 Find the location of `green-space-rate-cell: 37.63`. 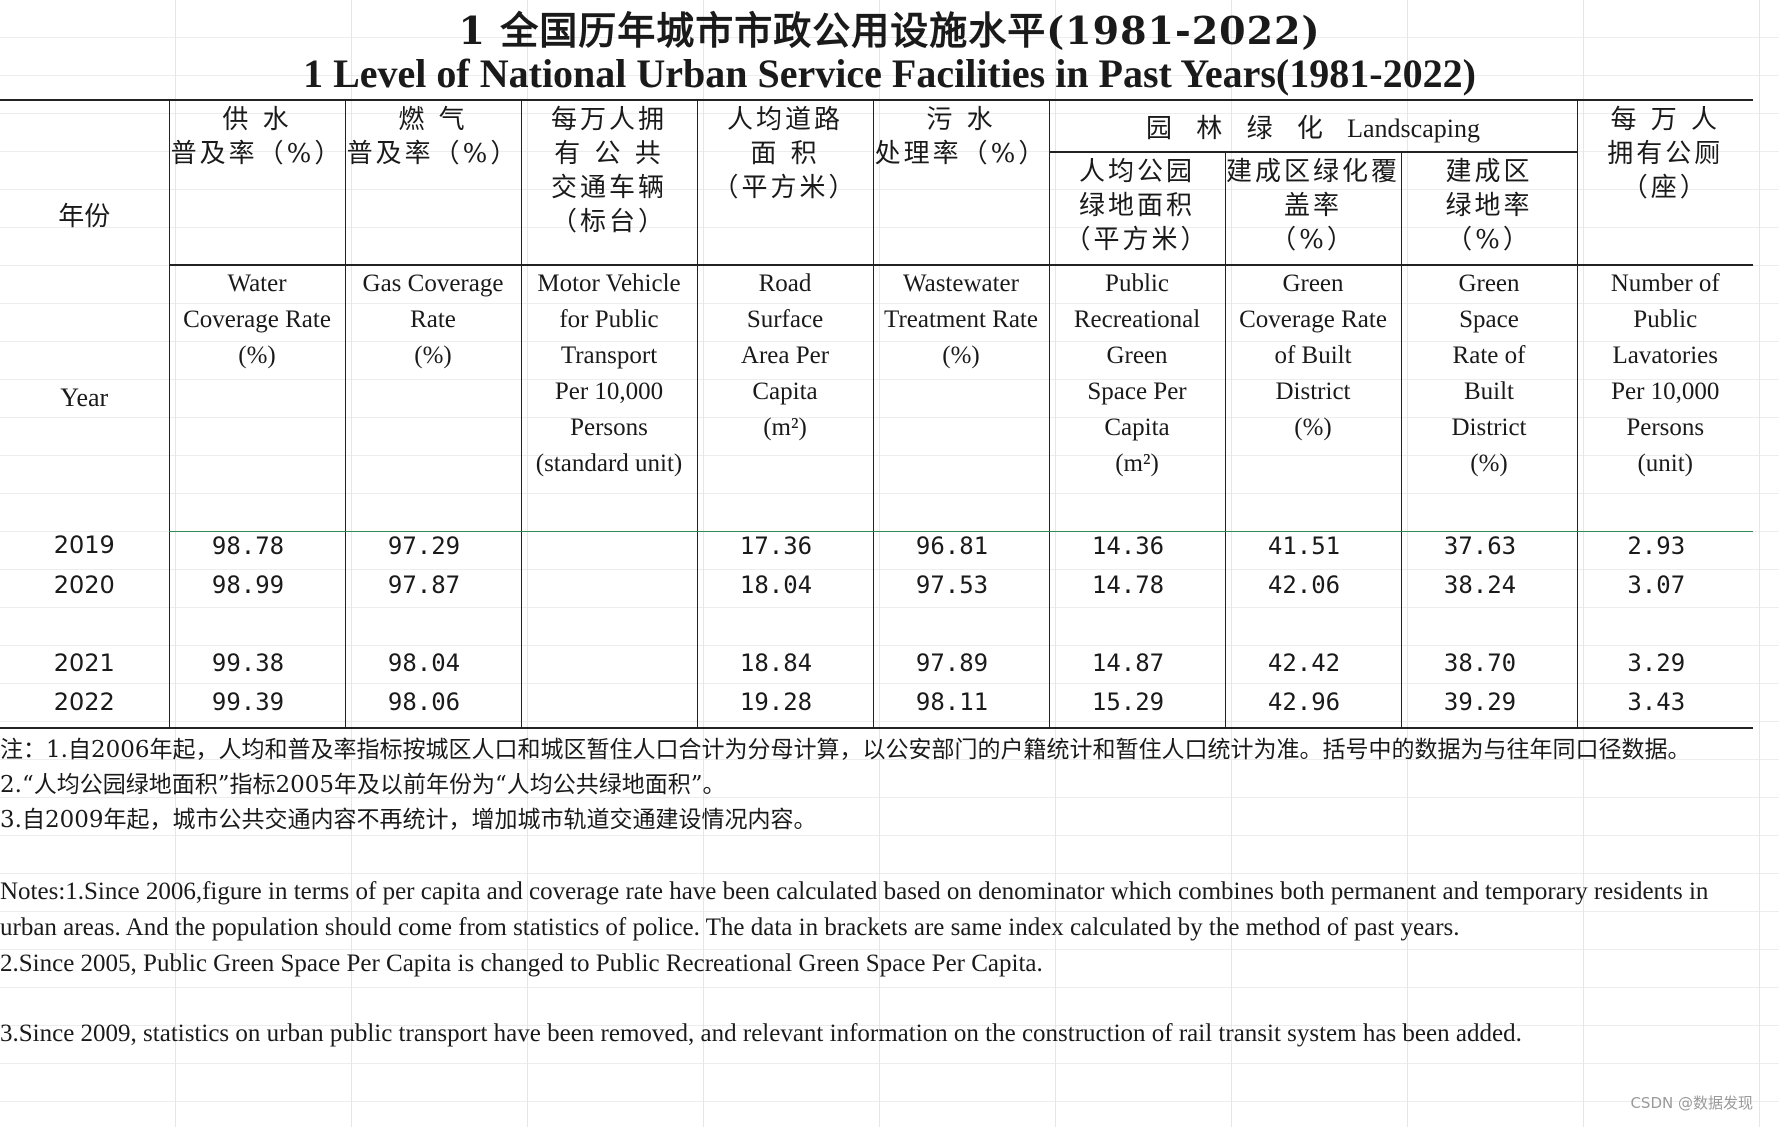

green-space-rate-cell: 37.63 is located at coordinates (1488, 551).